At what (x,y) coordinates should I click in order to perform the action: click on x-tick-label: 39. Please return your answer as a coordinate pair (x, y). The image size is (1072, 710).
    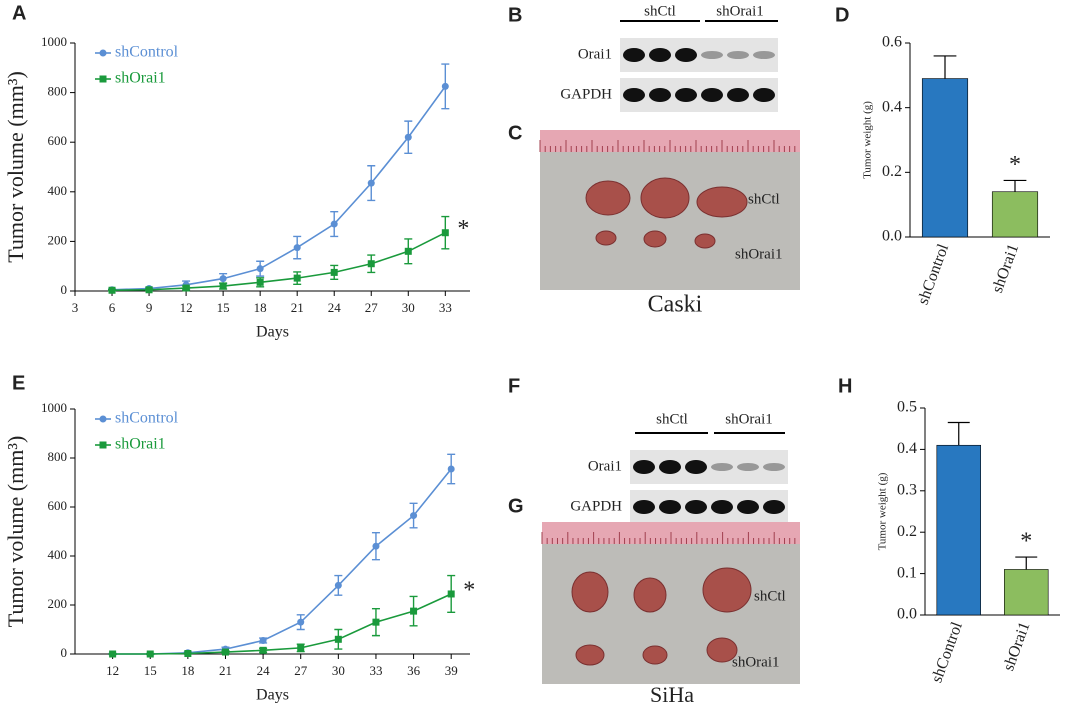
    Looking at the image, I should click on (451, 670).